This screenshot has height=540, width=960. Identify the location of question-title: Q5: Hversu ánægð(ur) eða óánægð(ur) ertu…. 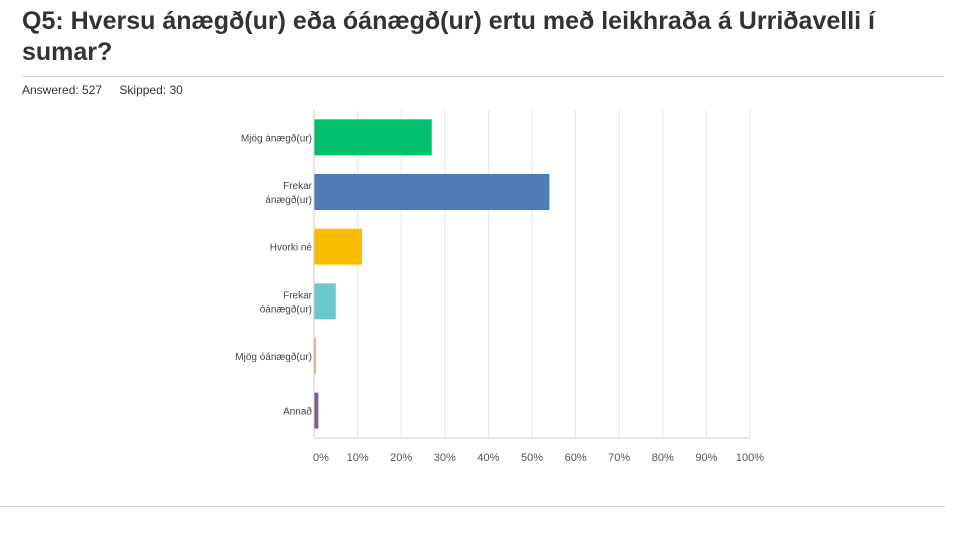
(448, 36).